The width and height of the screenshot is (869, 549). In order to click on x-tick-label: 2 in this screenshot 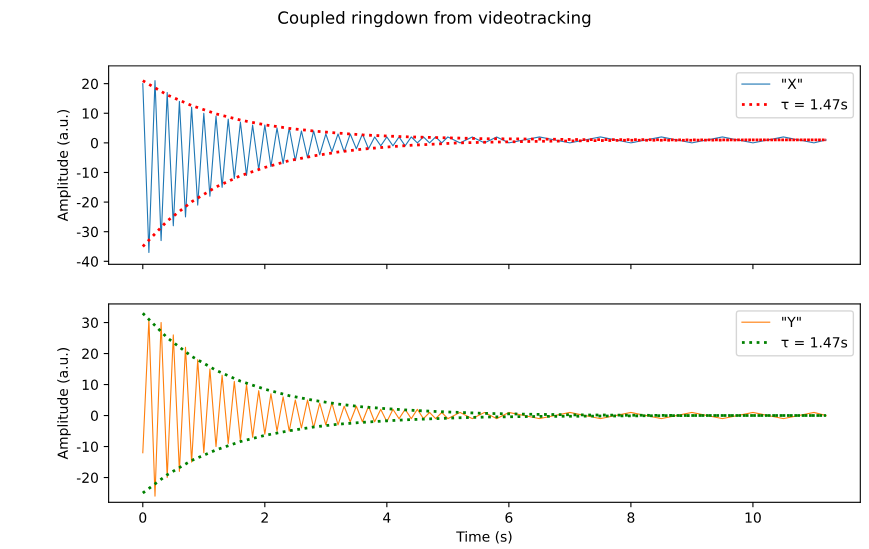, I will do `click(264, 517)`.